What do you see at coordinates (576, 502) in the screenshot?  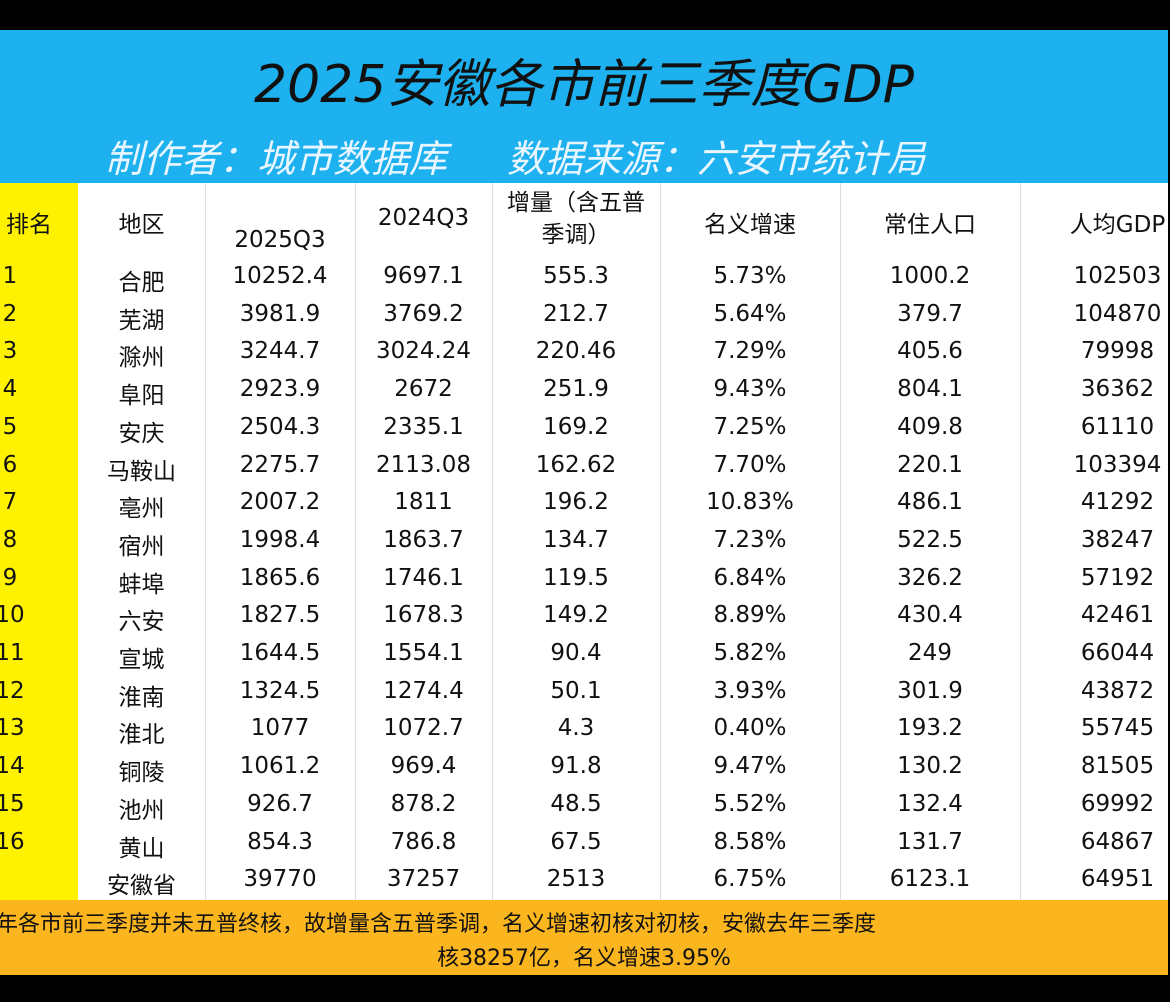 I see `table-cell: 196.2` at bounding box center [576, 502].